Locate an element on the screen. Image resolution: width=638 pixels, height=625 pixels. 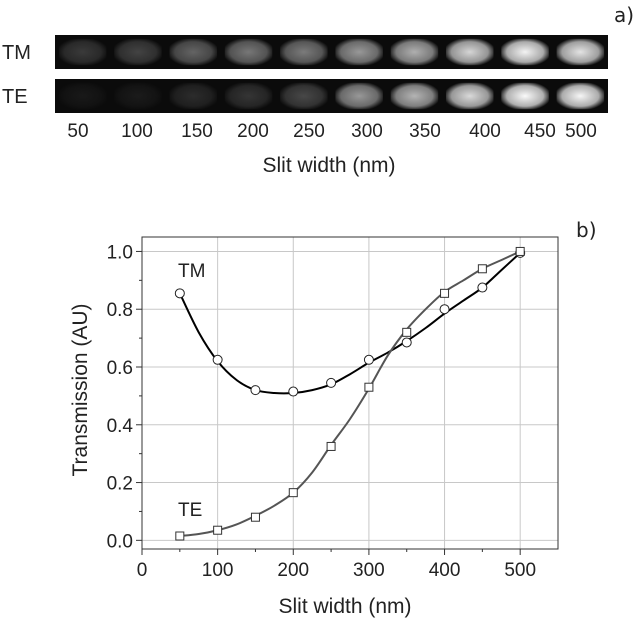
x-tick-label-100: 100 is located at coordinates (218, 570).